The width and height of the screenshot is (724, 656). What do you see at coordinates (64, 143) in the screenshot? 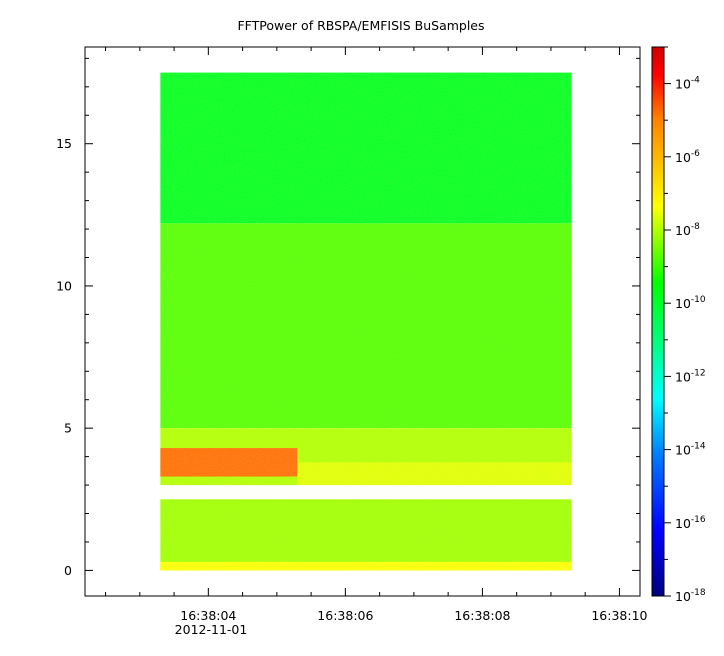
I see `y-tick-label: 15` at bounding box center [64, 143].